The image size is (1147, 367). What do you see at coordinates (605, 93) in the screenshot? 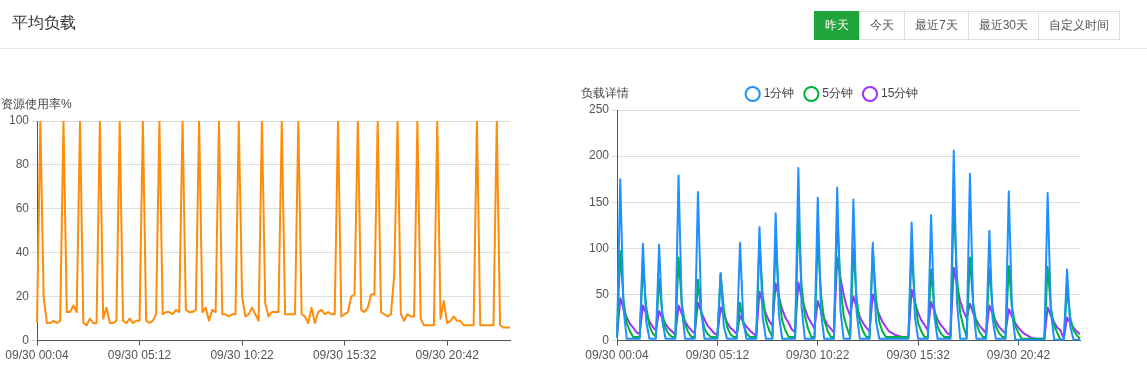
I see `y-axis-title: 负载详情` at bounding box center [605, 93].